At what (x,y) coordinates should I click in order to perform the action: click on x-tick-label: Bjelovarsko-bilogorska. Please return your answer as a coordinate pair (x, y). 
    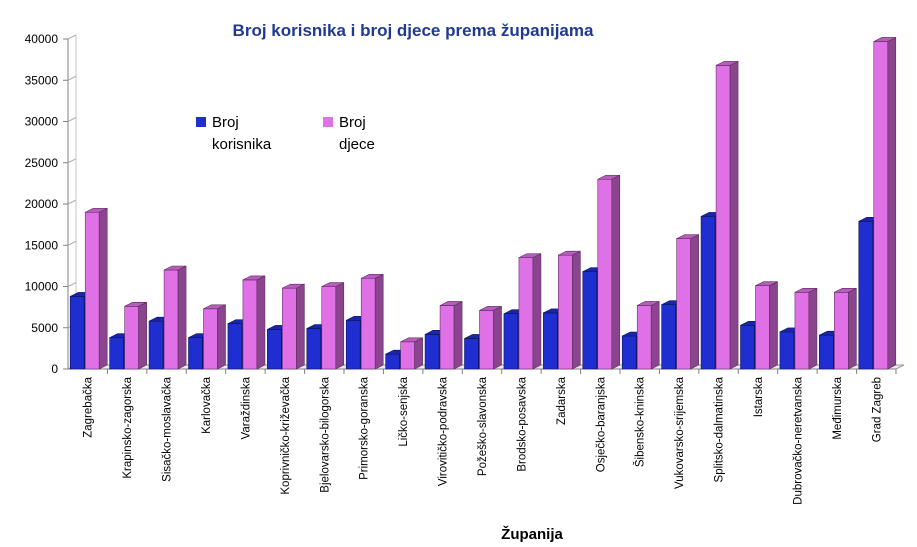
    Looking at the image, I should click on (325, 434).